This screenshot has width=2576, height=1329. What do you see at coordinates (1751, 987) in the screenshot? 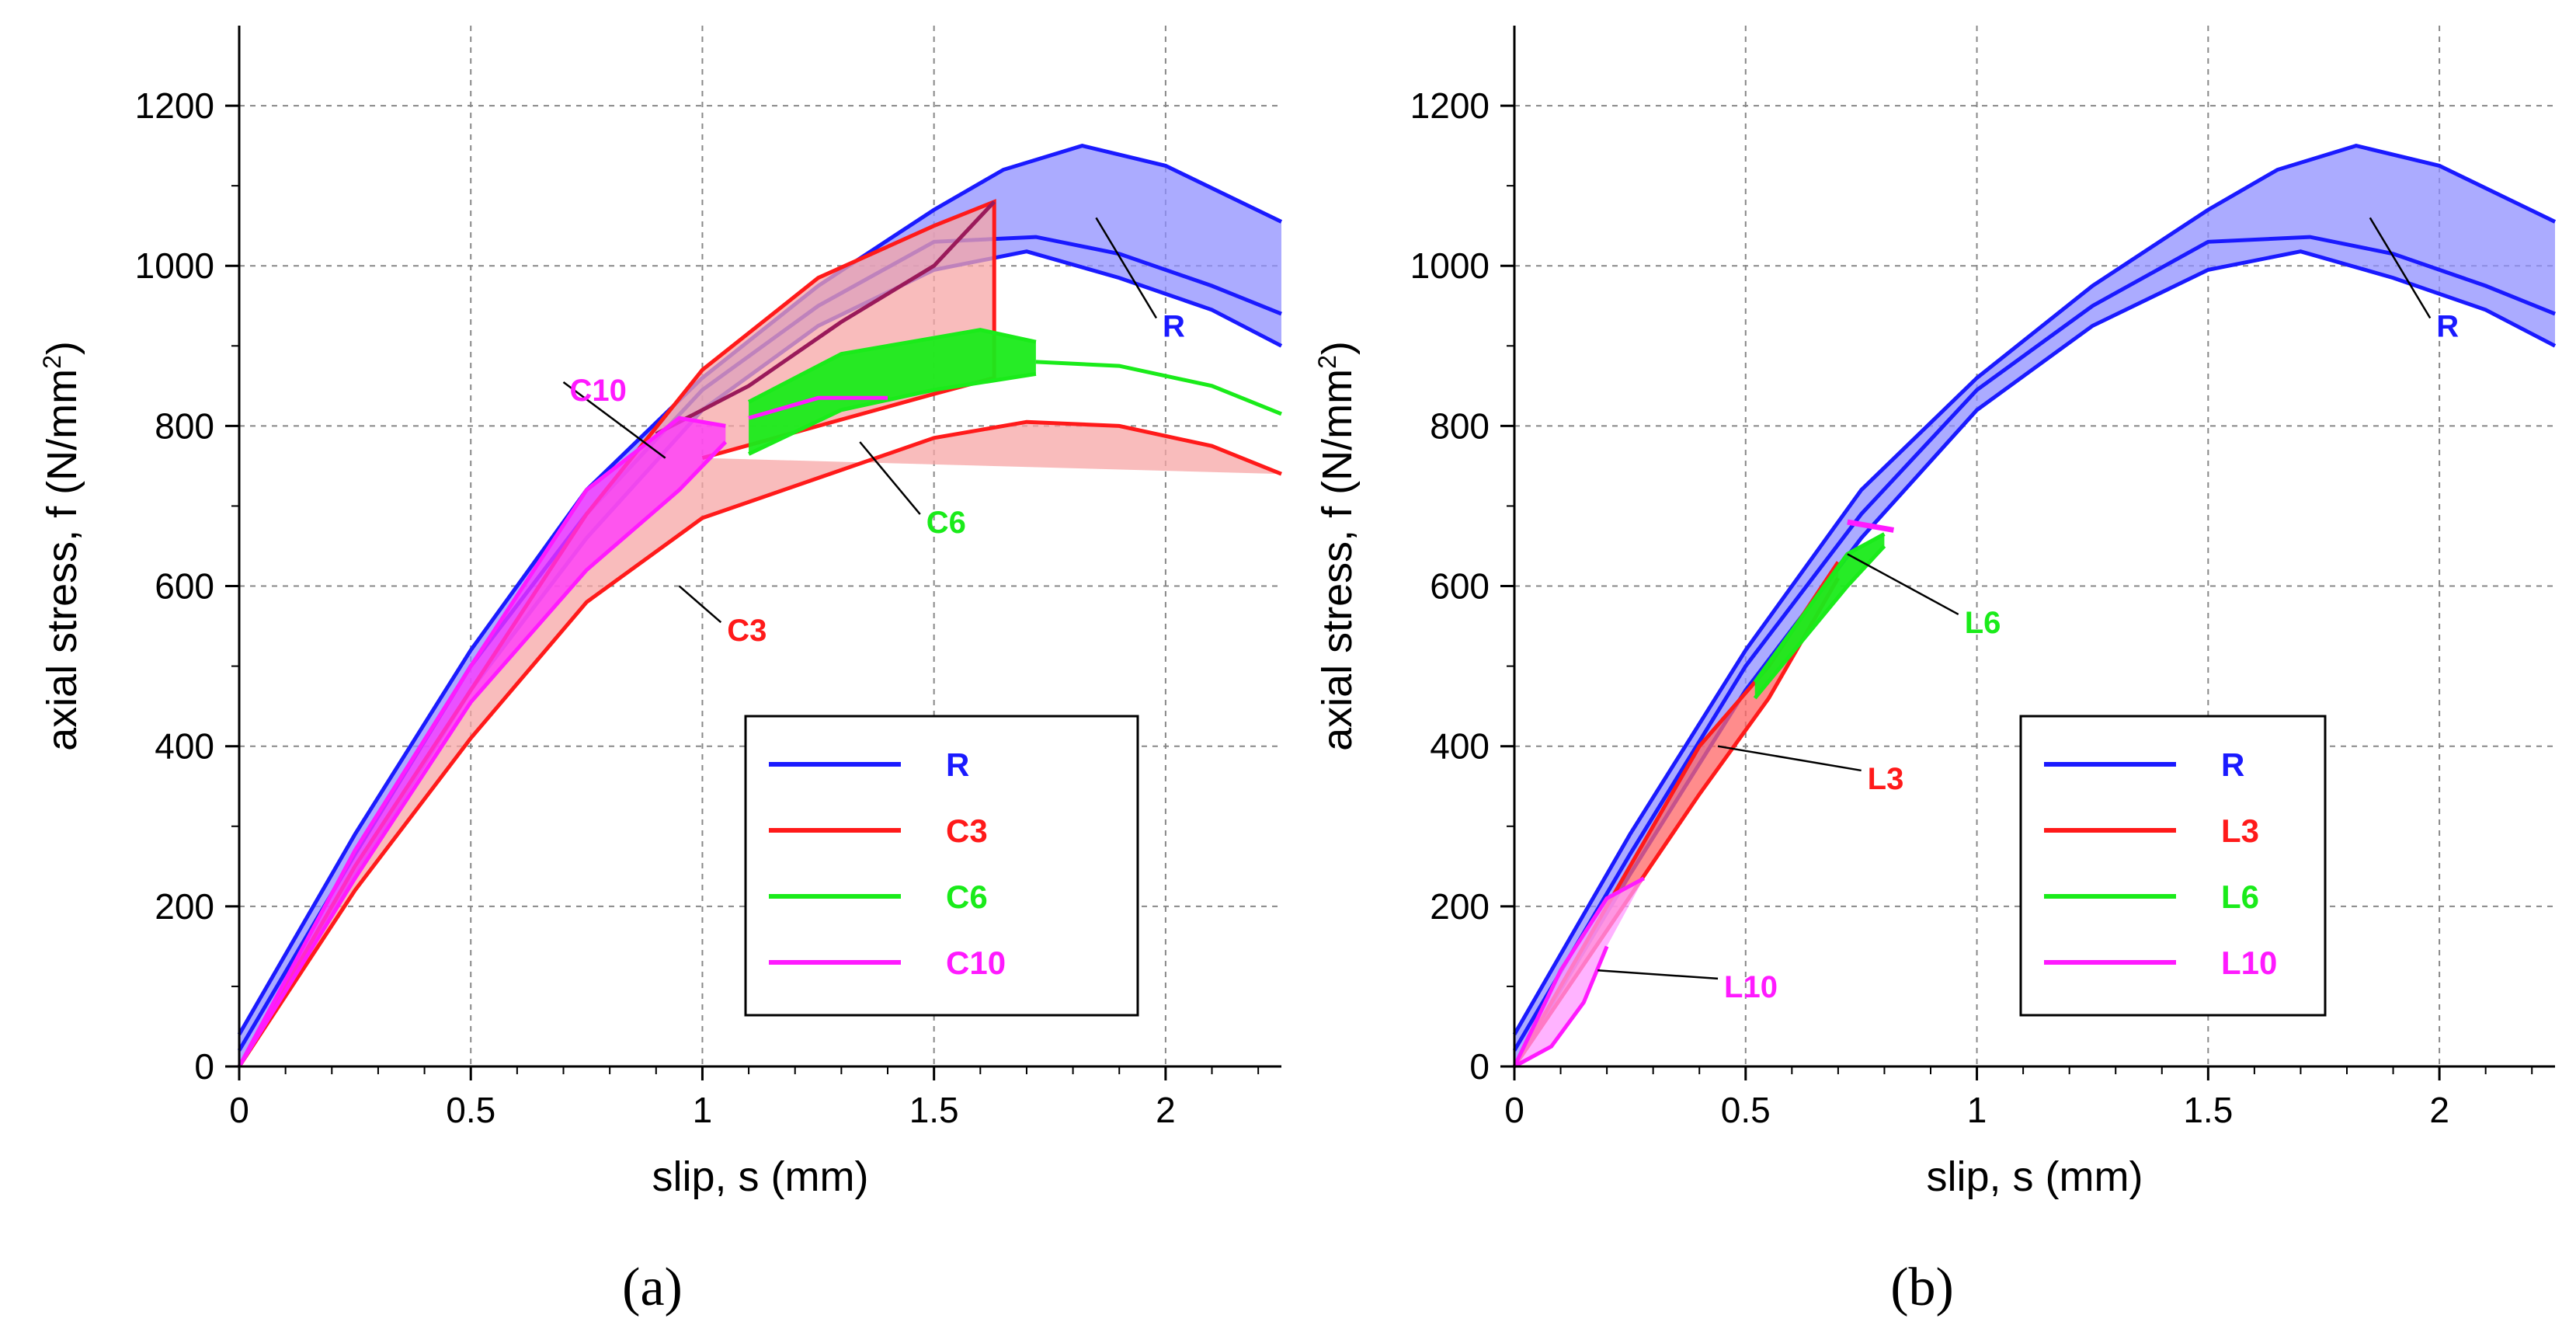
I see `annotation-L10: L10` at bounding box center [1751, 987].